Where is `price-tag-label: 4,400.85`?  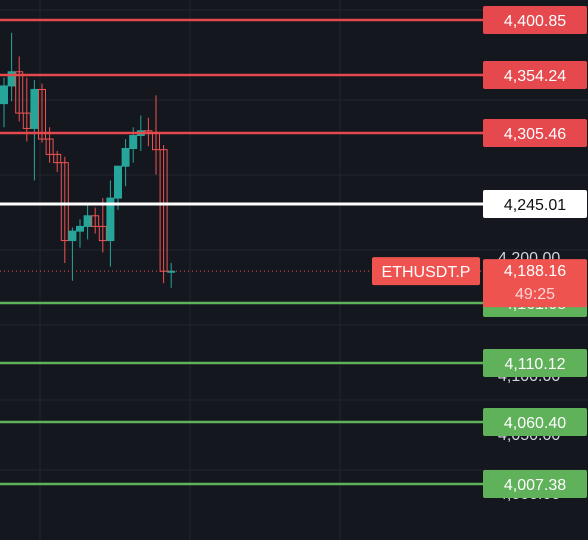
price-tag-label: 4,400.85 is located at coordinates (535, 21).